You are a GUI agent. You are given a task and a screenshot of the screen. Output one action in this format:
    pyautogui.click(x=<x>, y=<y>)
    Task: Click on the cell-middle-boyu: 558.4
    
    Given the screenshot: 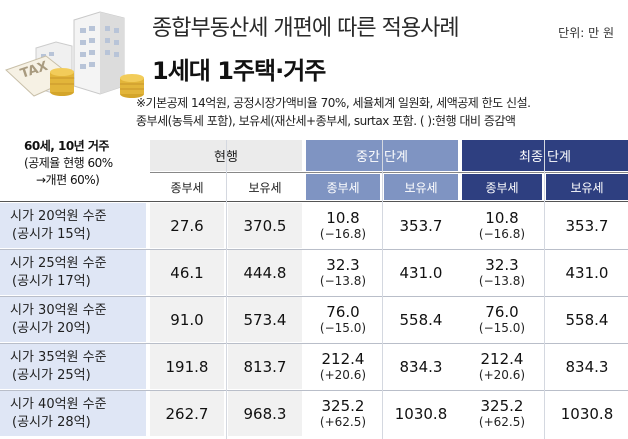 What is the action you would take?
    pyautogui.click(x=421, y=319)
    